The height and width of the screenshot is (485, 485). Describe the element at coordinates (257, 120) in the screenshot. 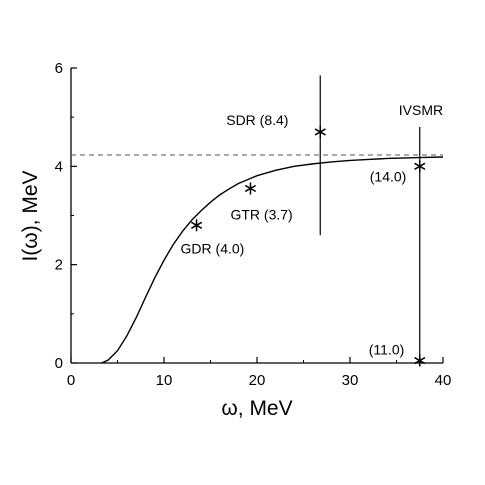

I see `point-label: SDR (8.4)` at that location.